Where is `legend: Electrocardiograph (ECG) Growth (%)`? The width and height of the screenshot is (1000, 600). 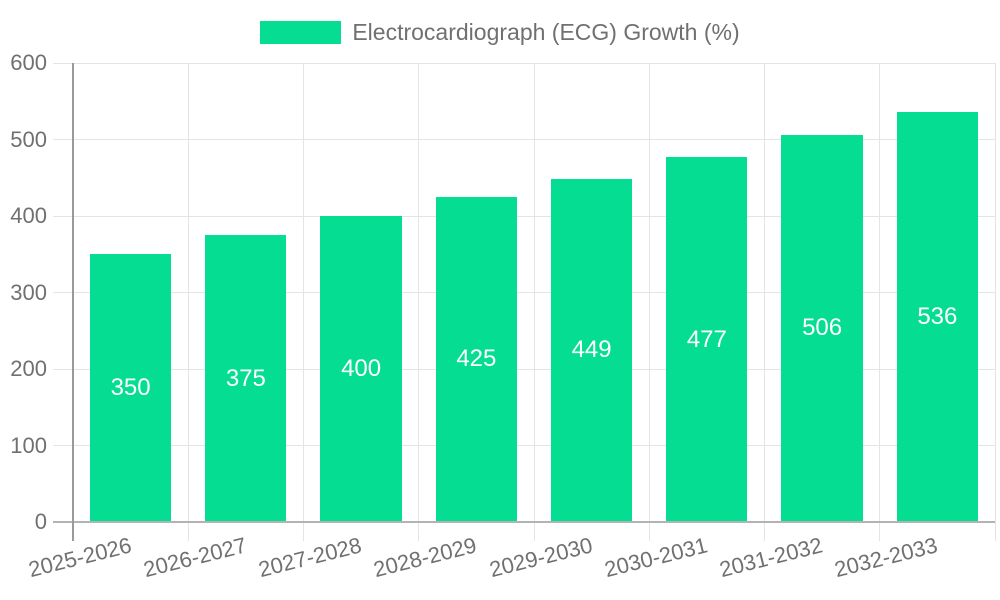
legend: Electrocardiograph (ECG) Growth (%) is located at coordinates (500, 32).